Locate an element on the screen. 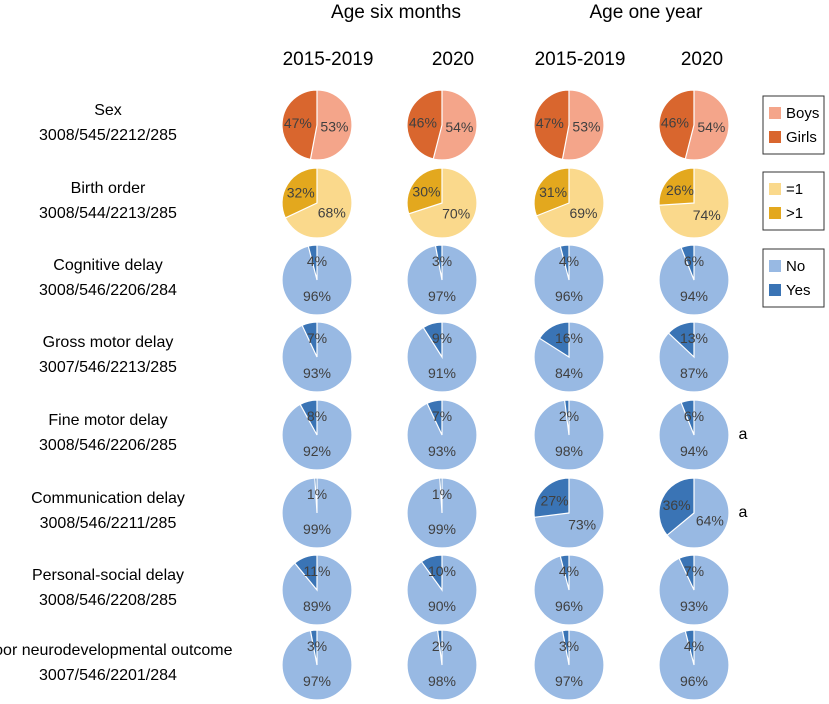  data-label-=1: 74% is located at coordinates (707, 215).